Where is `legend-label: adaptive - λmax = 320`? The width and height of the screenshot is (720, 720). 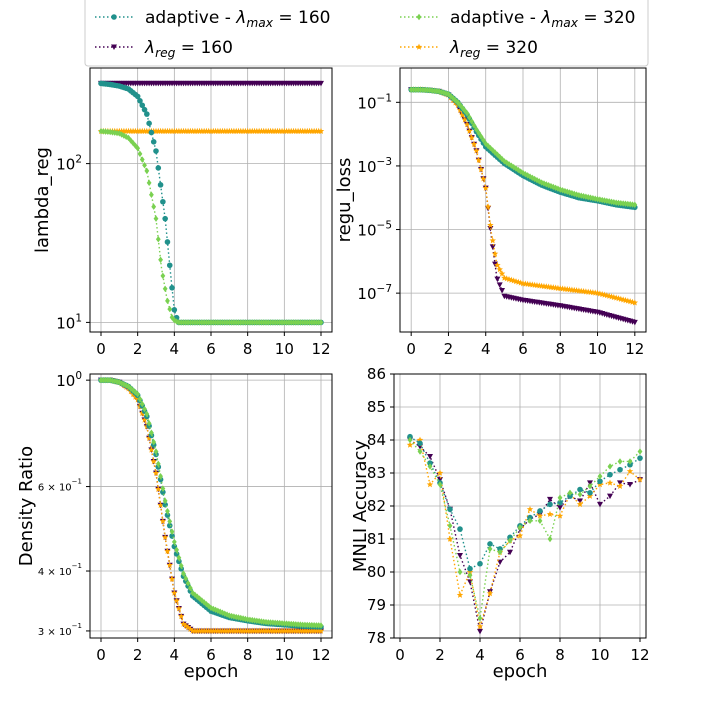
legend-label: adaptive - λmax = 320 is located at coordinates (543, 19).